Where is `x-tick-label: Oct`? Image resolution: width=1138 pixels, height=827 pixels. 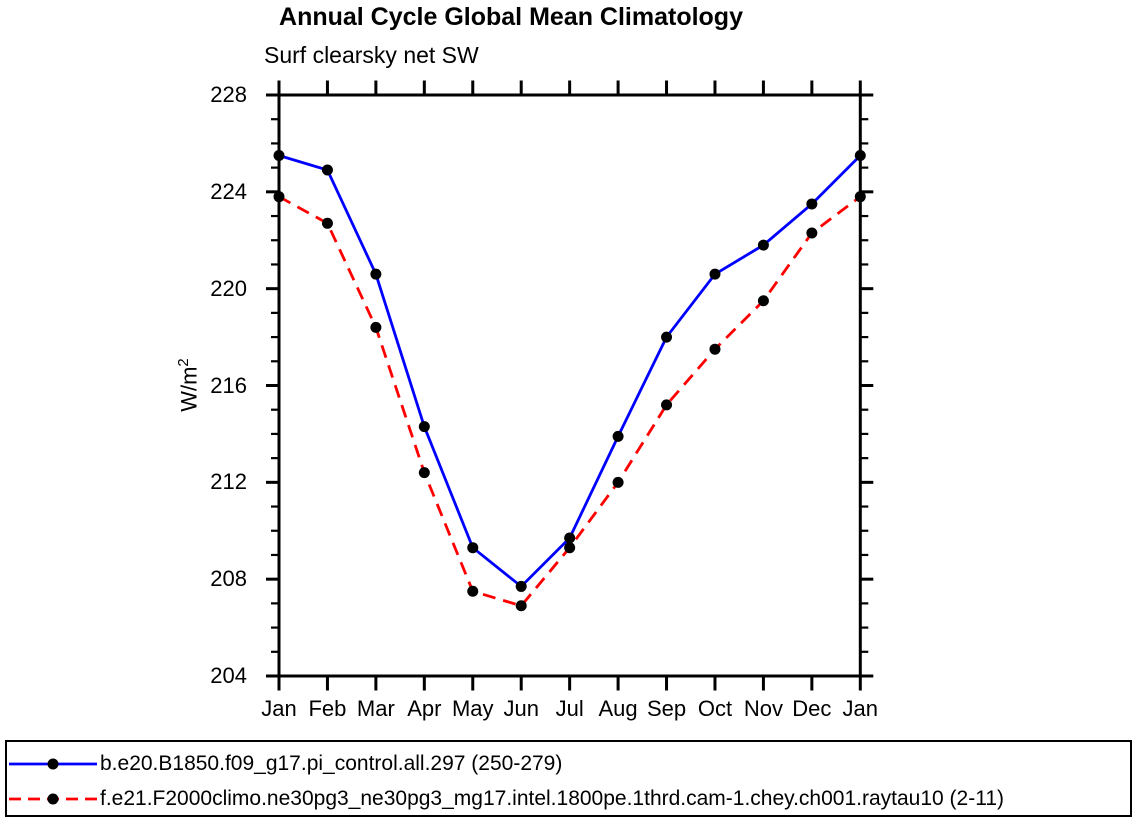
x-tick-label: Oct is located at coordinates (715, 708).